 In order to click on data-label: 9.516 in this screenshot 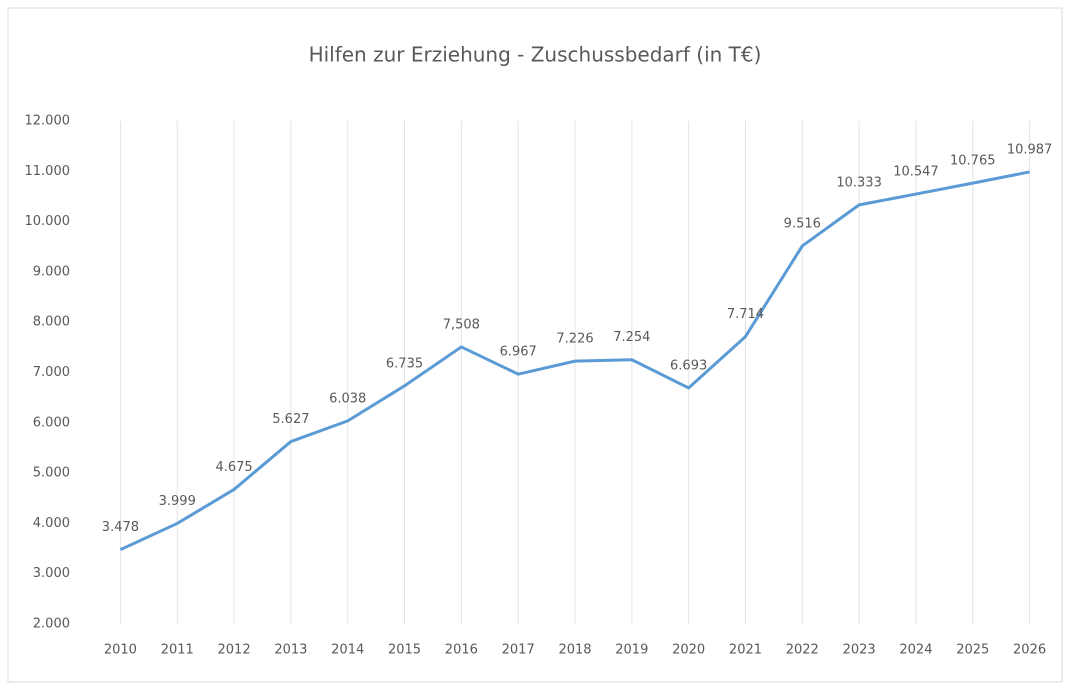, I will do `click(802, 223)`.